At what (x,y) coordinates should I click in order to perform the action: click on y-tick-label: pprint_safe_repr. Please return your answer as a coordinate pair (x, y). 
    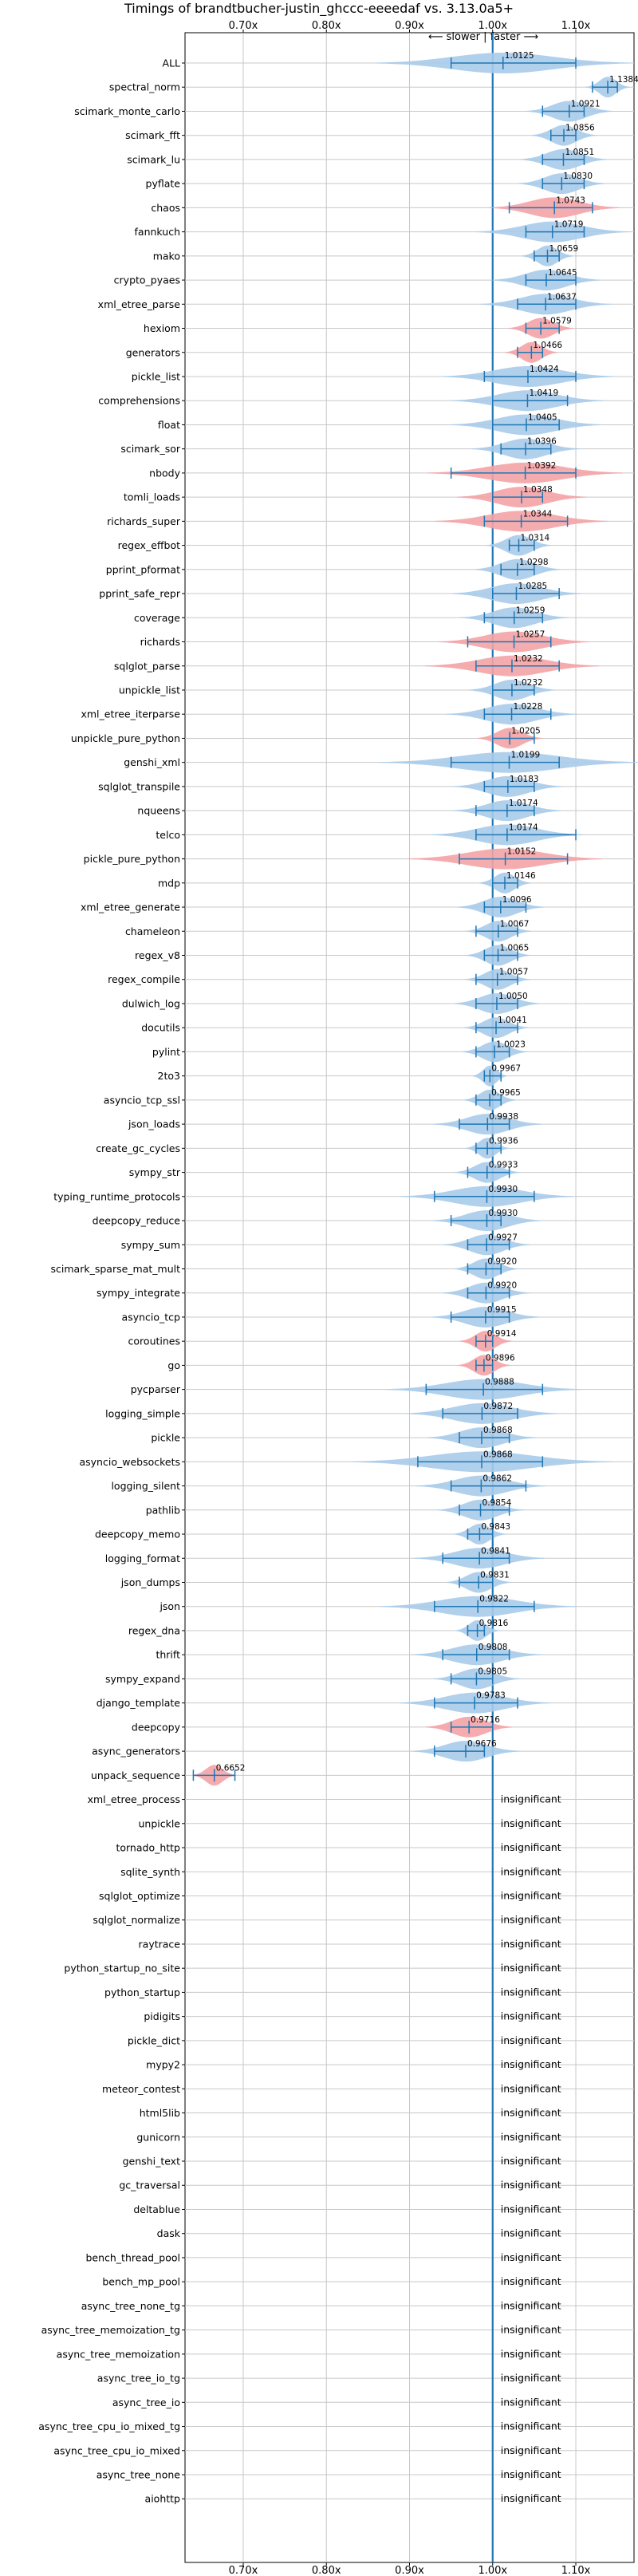
    Looking at the image, I should click on (140, 594).